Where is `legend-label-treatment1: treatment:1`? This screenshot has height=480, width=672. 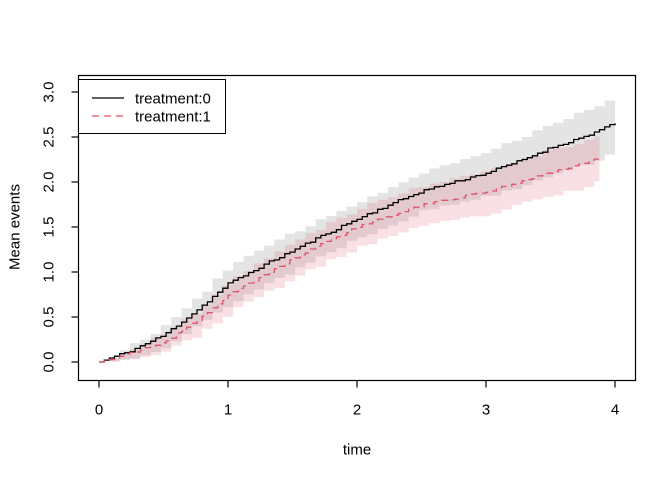
legend-label-treatment1: treatment:1 is located at coordinates (173, 117).